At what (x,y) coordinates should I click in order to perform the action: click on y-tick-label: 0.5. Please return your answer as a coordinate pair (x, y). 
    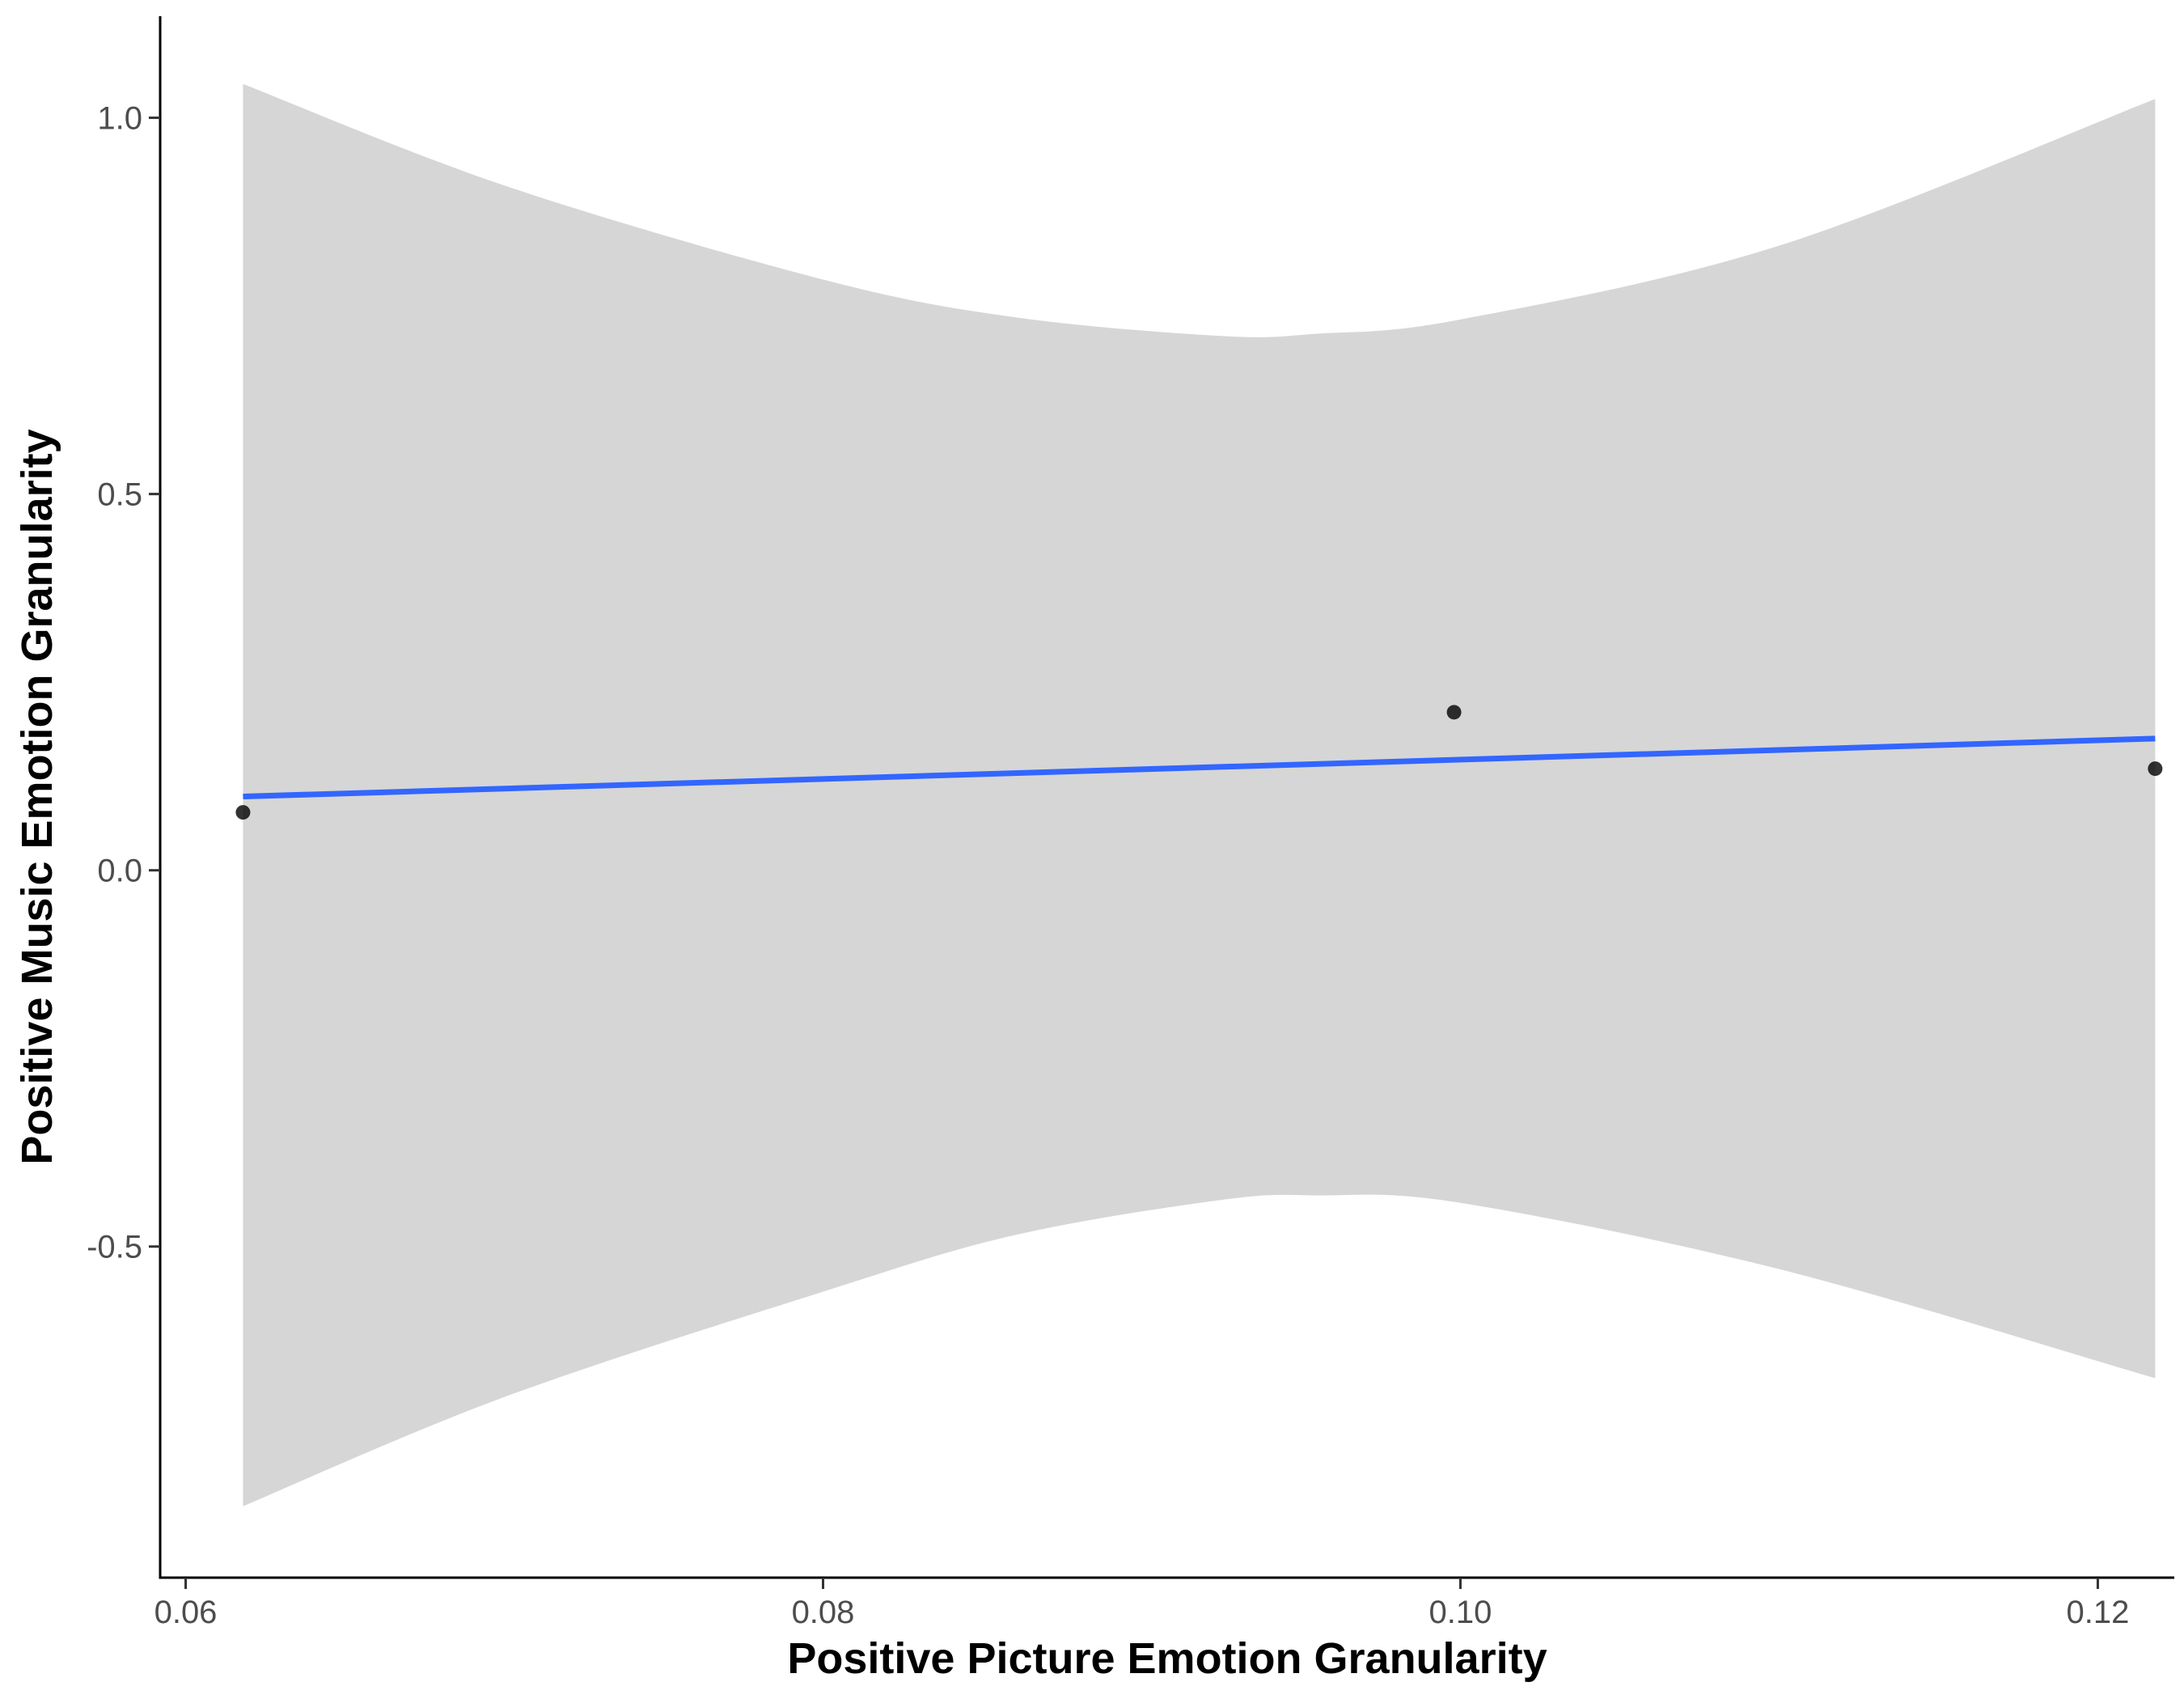
    Looking at the image, I should click on (120, 495).